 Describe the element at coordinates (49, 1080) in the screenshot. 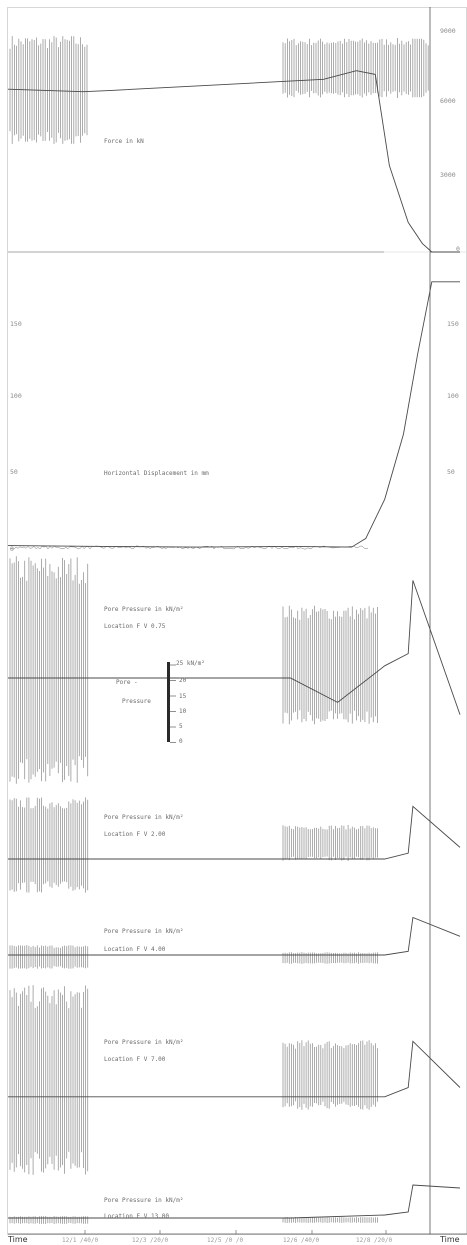

I see `pp4-oscillation-left` at that location.